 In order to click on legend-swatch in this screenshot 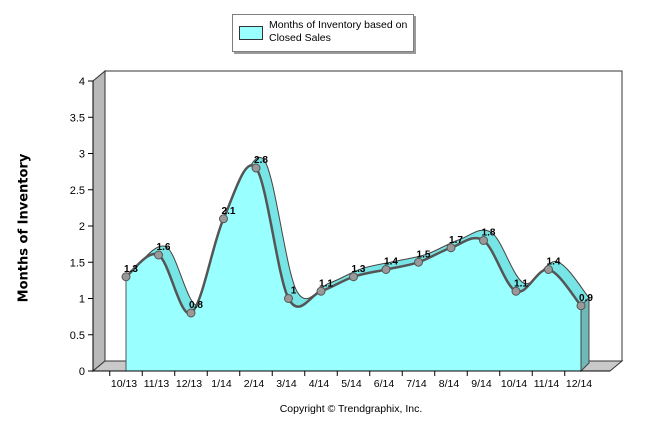, I will do `click(251, 33)`.